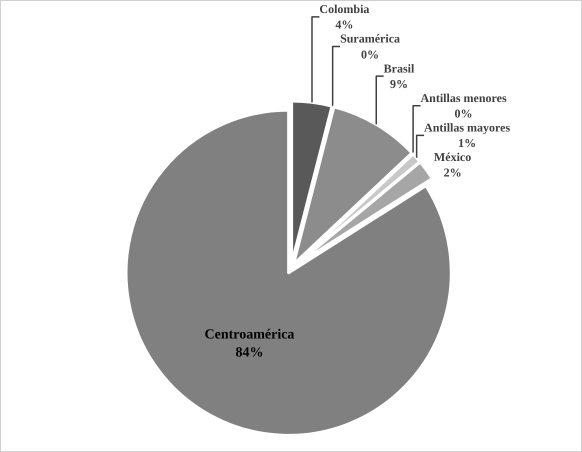 Image resolution: width=582 pixels, height=452 pixels. Describe the element at coordinates (467, 127) in the screenshot. I see `slice-label: Antillas mayores` at that location.